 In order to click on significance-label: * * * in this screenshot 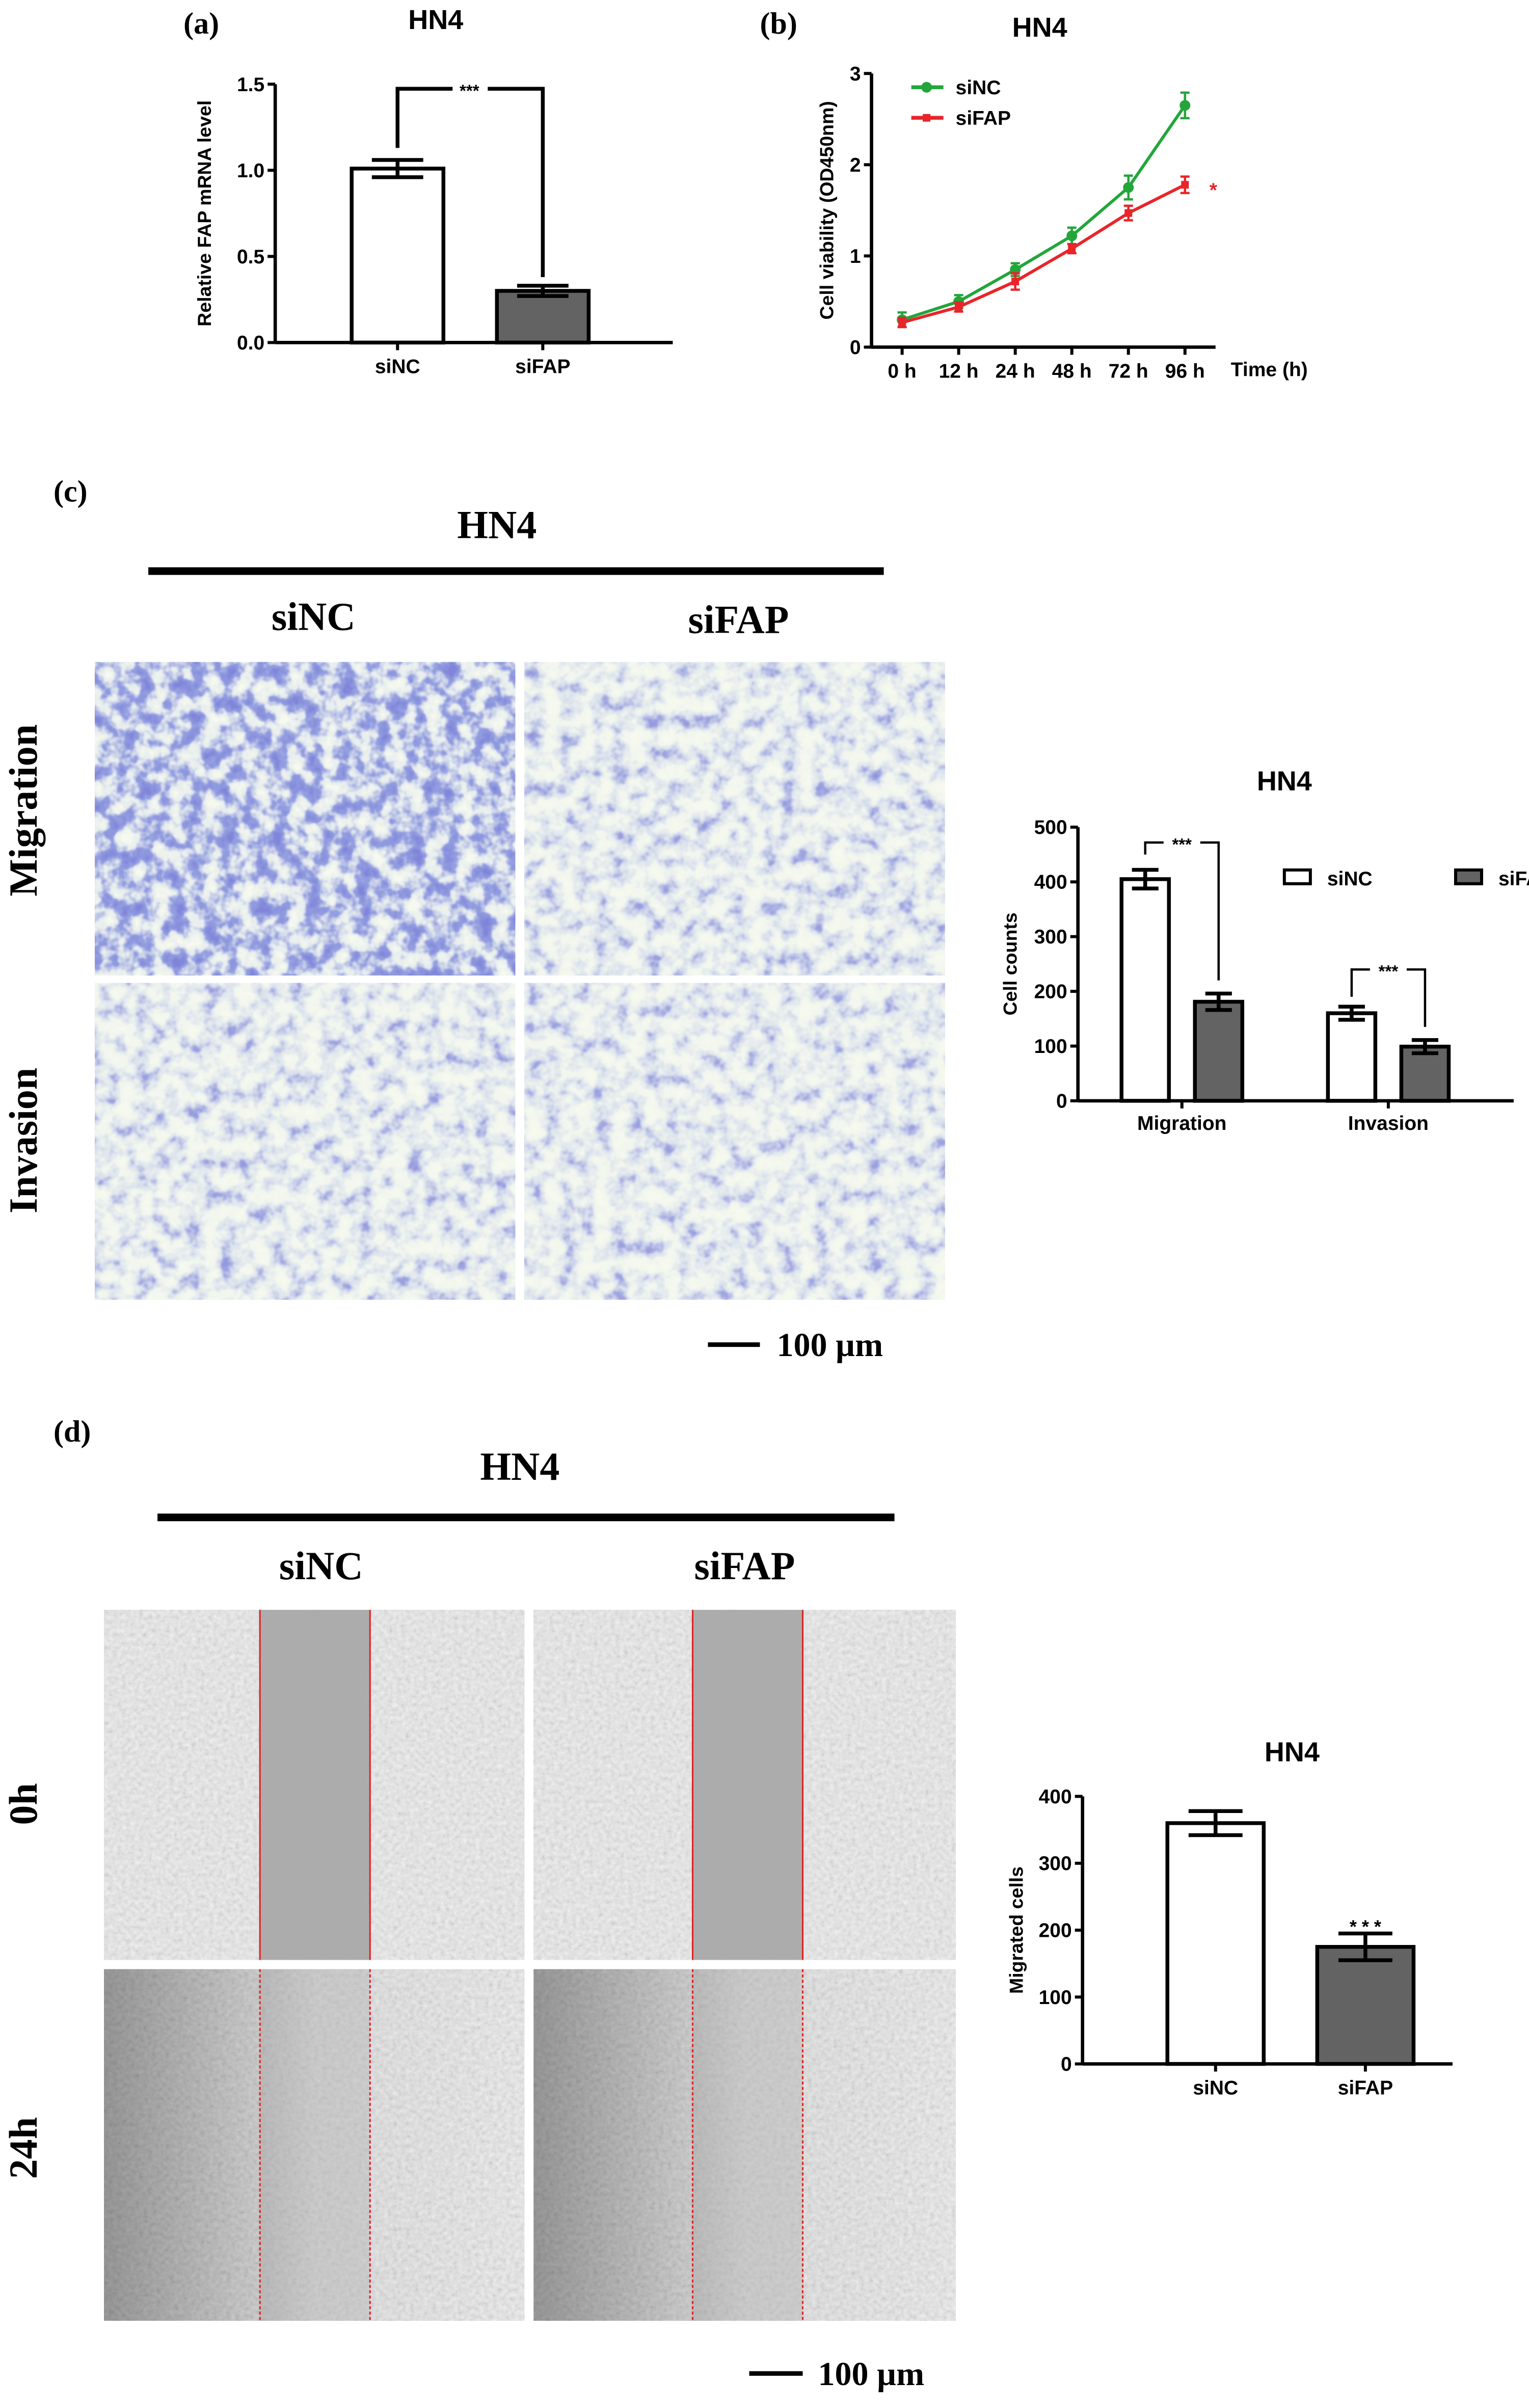, I will do `click(1365, 1926)`.